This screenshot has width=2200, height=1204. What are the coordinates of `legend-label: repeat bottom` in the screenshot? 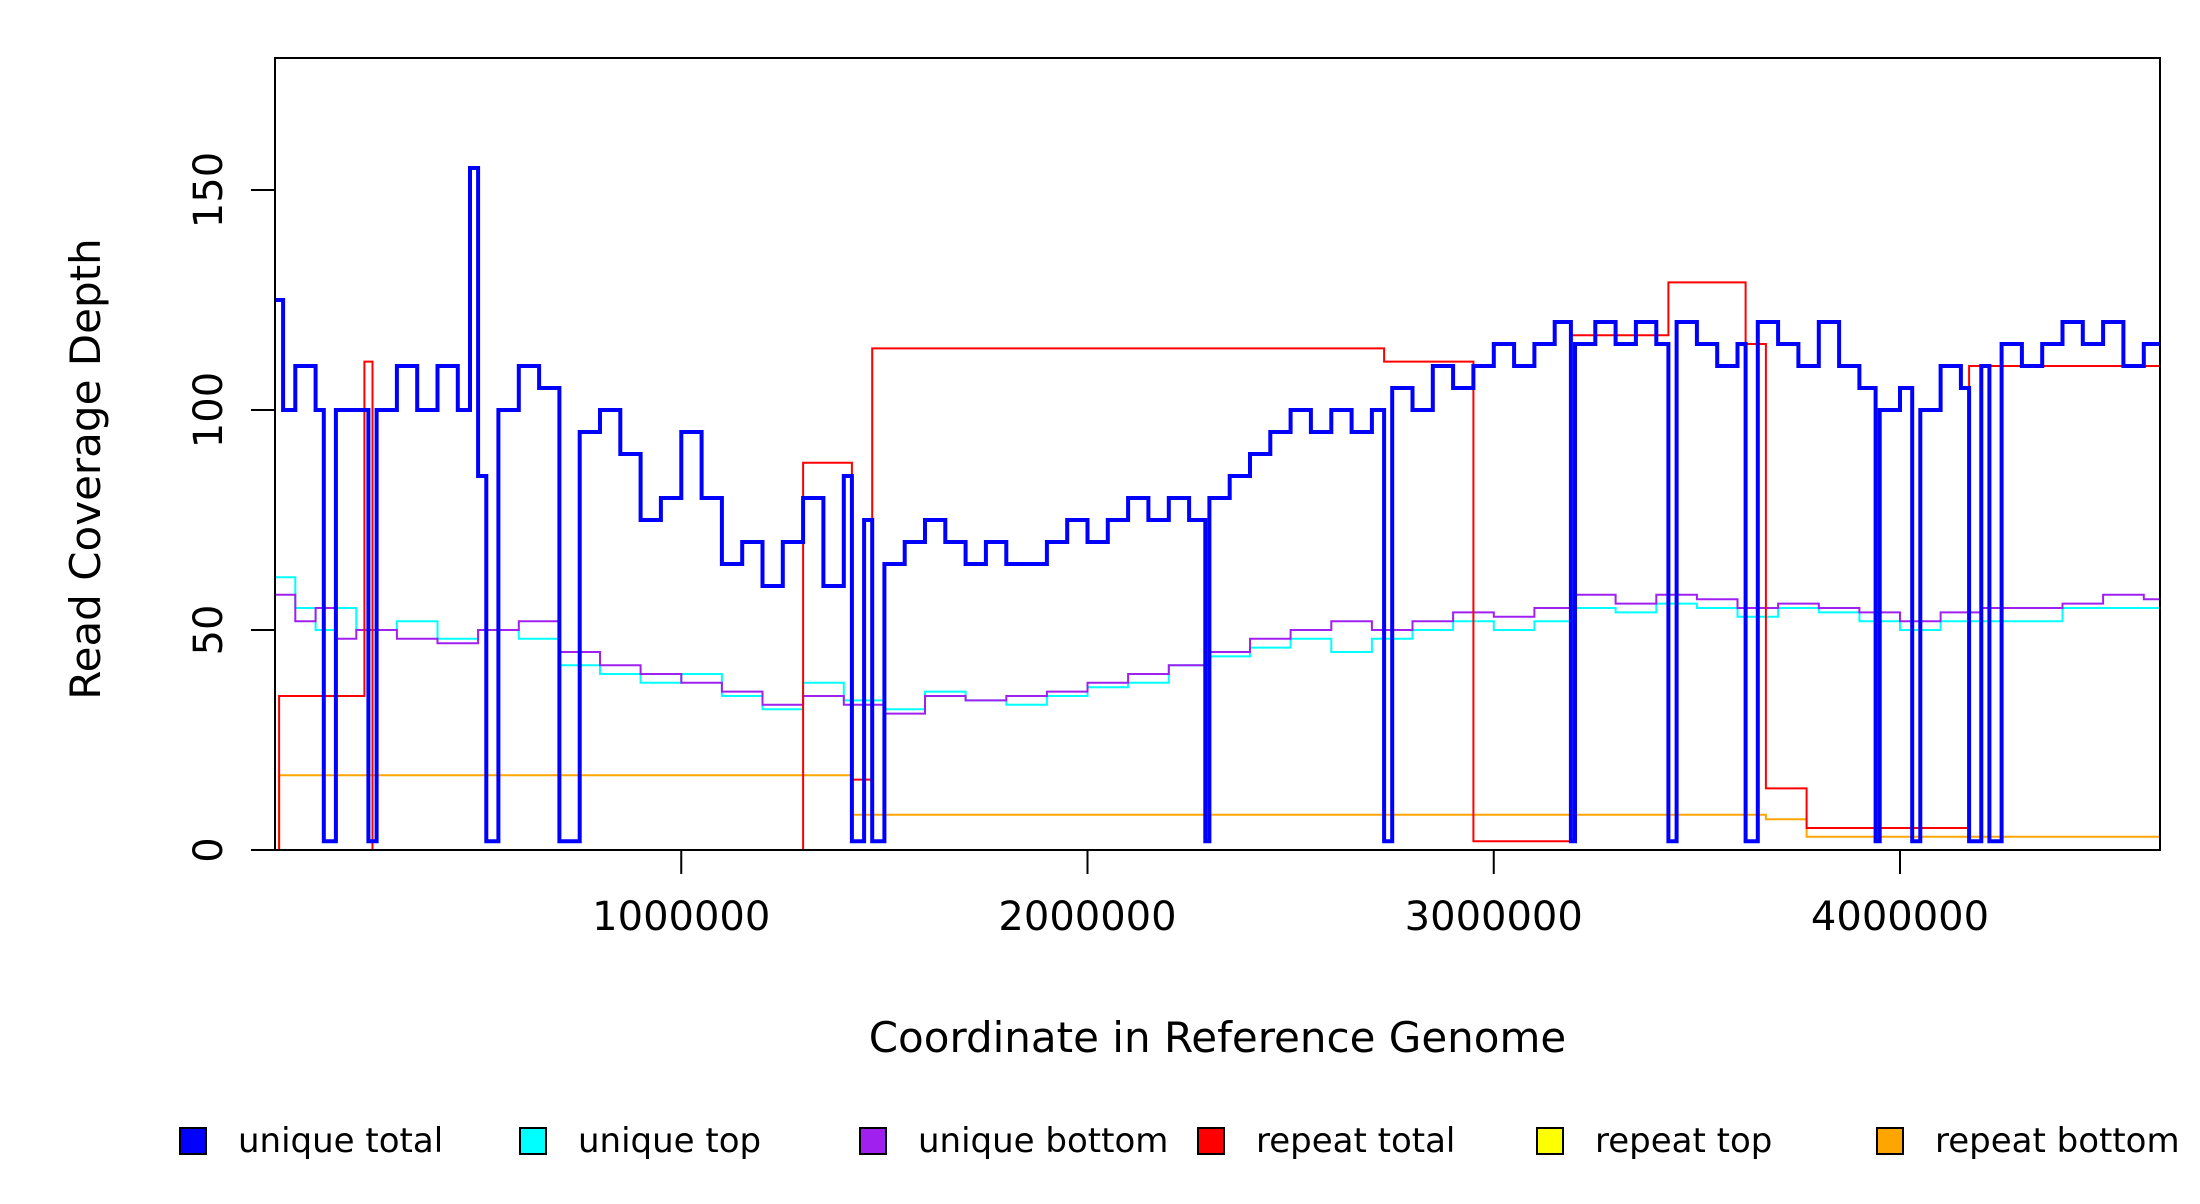 It's located at (2057, 1141).